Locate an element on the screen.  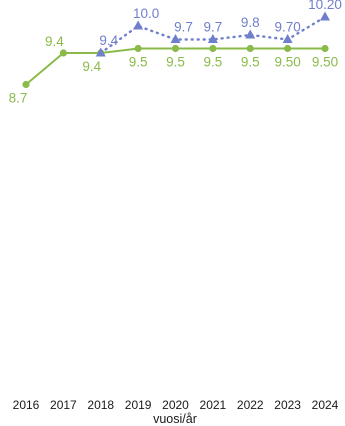
data-label: 8.7 is located at coordinates (18, 98).